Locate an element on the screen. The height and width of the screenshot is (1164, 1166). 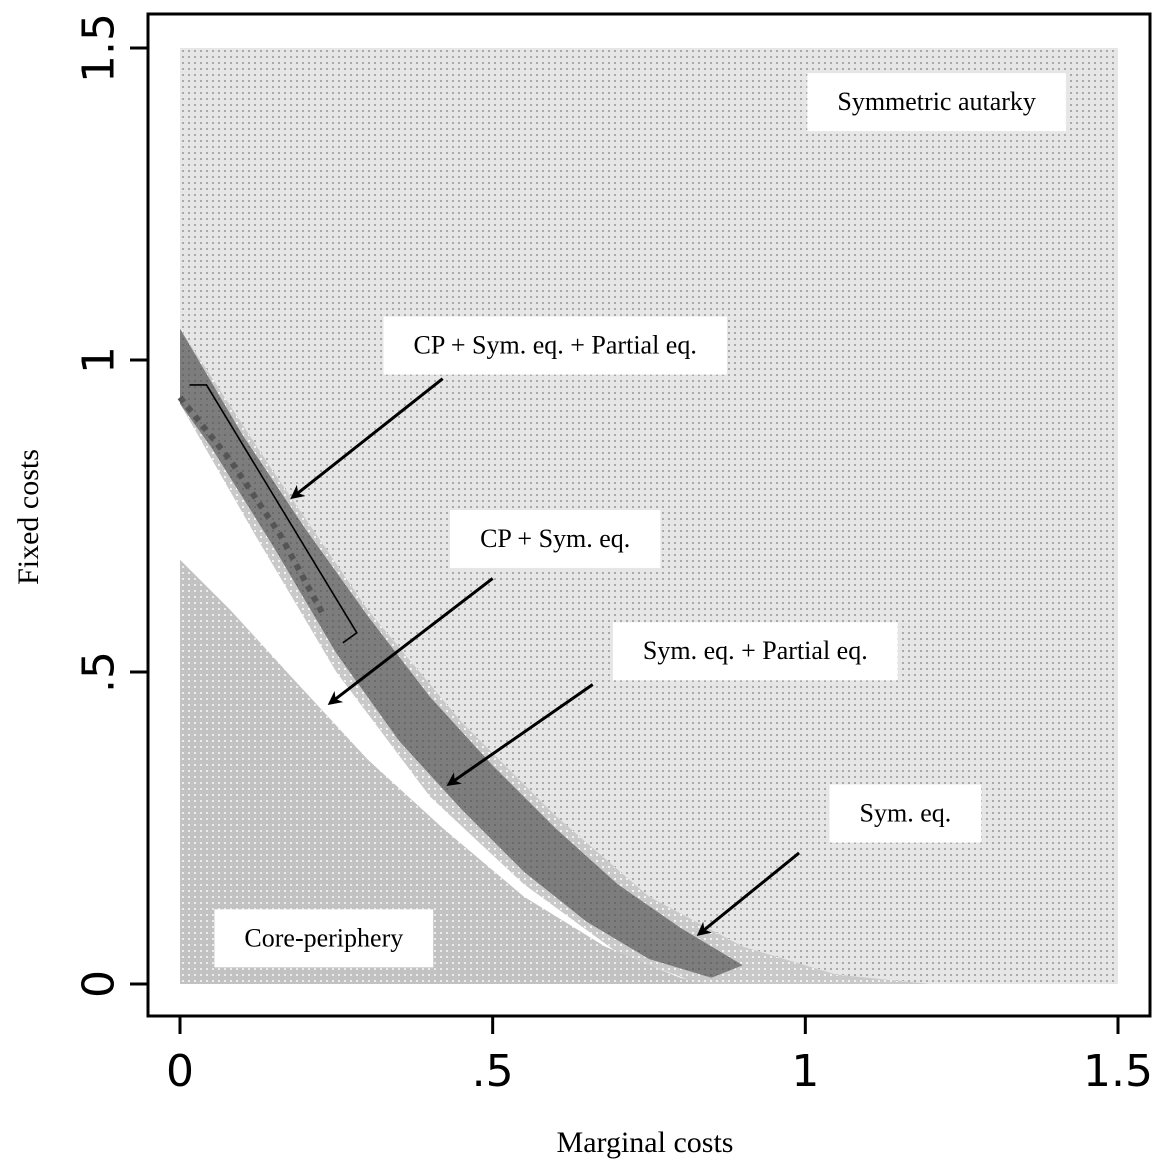
annotation-symmetric-autarky: Symmetric autarky is located at coordinates (936, 102).